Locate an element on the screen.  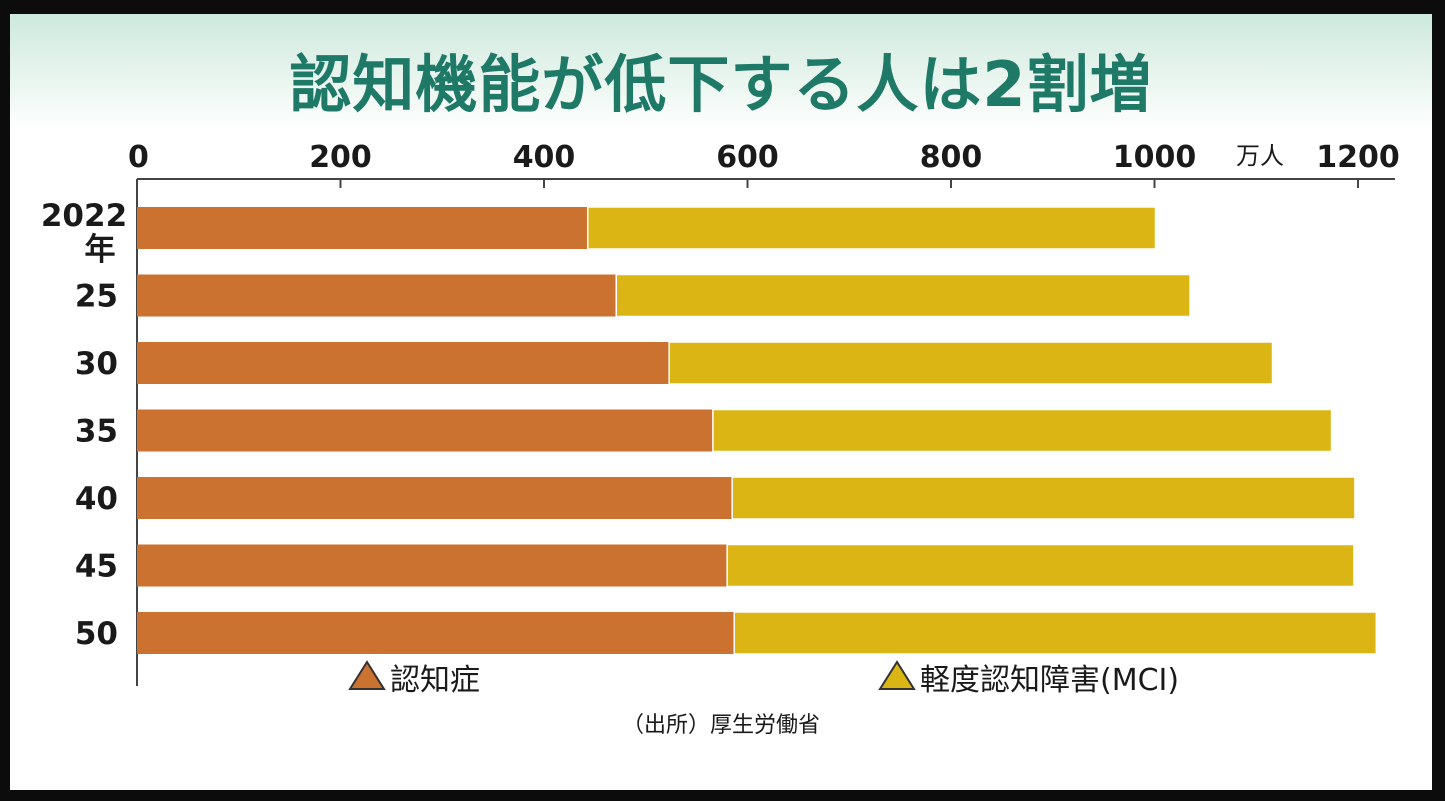
title-band is located at coordinates (721, 73).